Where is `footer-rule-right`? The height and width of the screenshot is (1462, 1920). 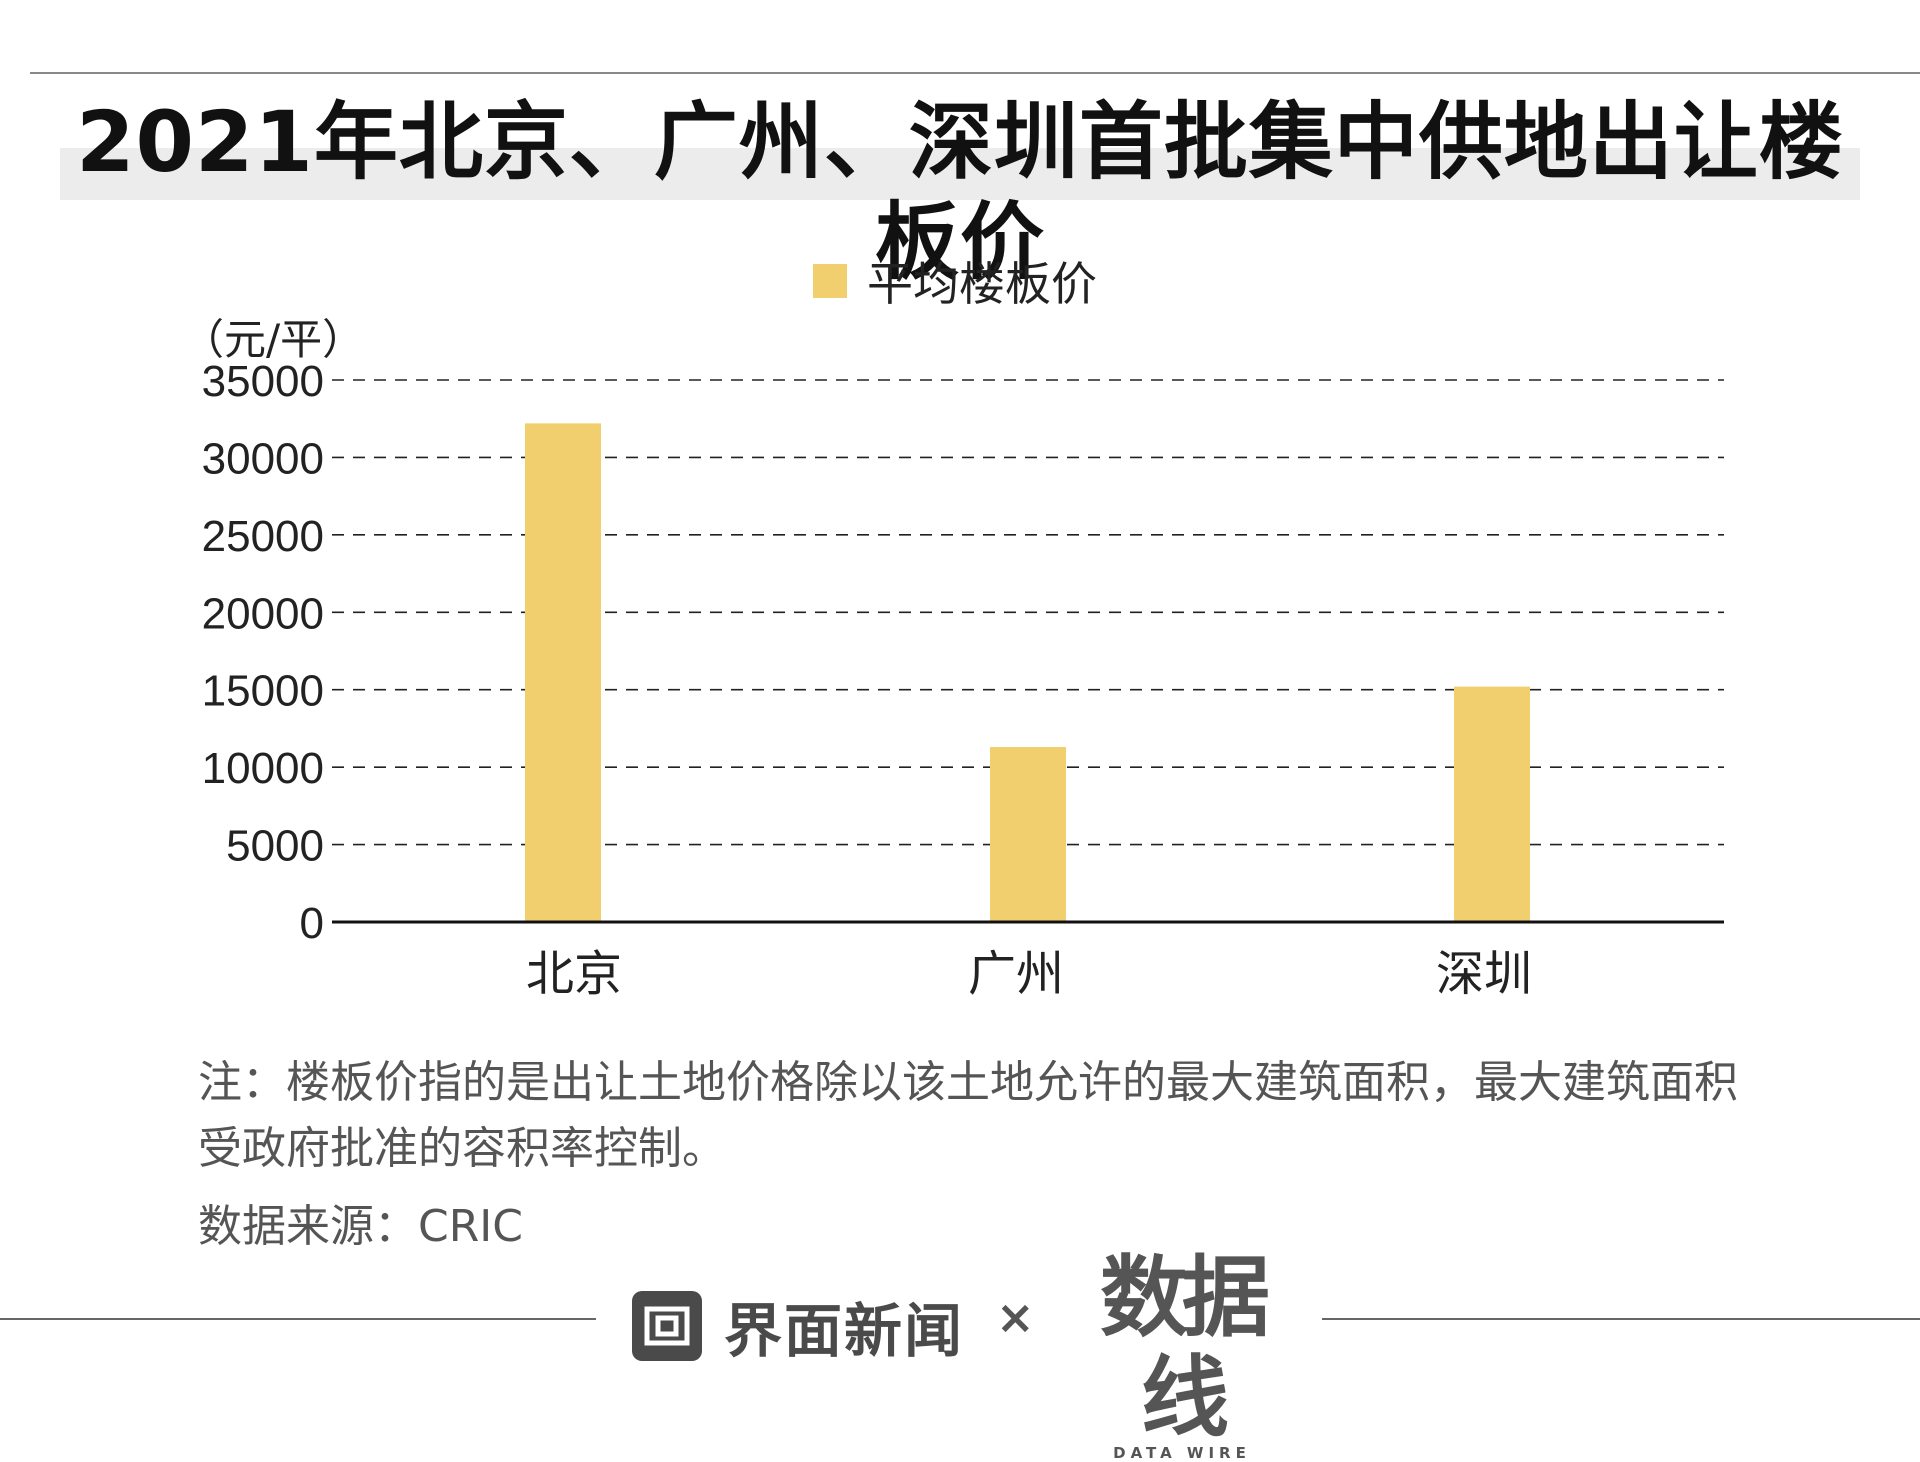 footer-rule-right is located at coordinates (1621, 1319).